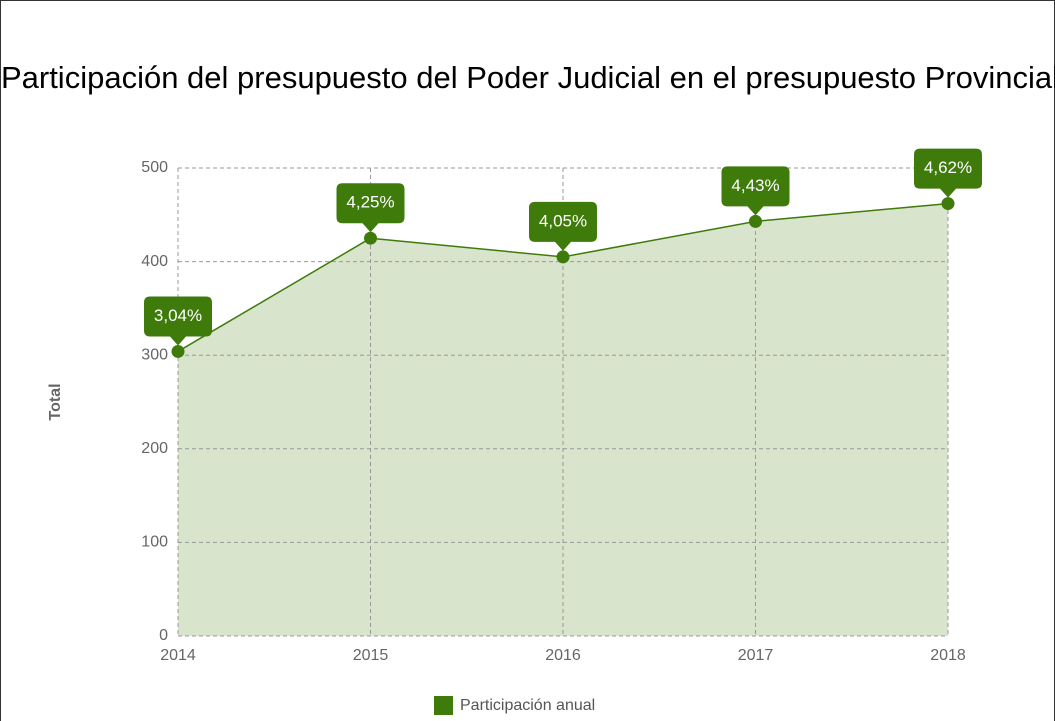 Image resolution: width=1055 pixels, height=721 pixels. Describe the element at coordinates (178, 315) in the screenshot. I see `data-label: 3,04%` at that location.